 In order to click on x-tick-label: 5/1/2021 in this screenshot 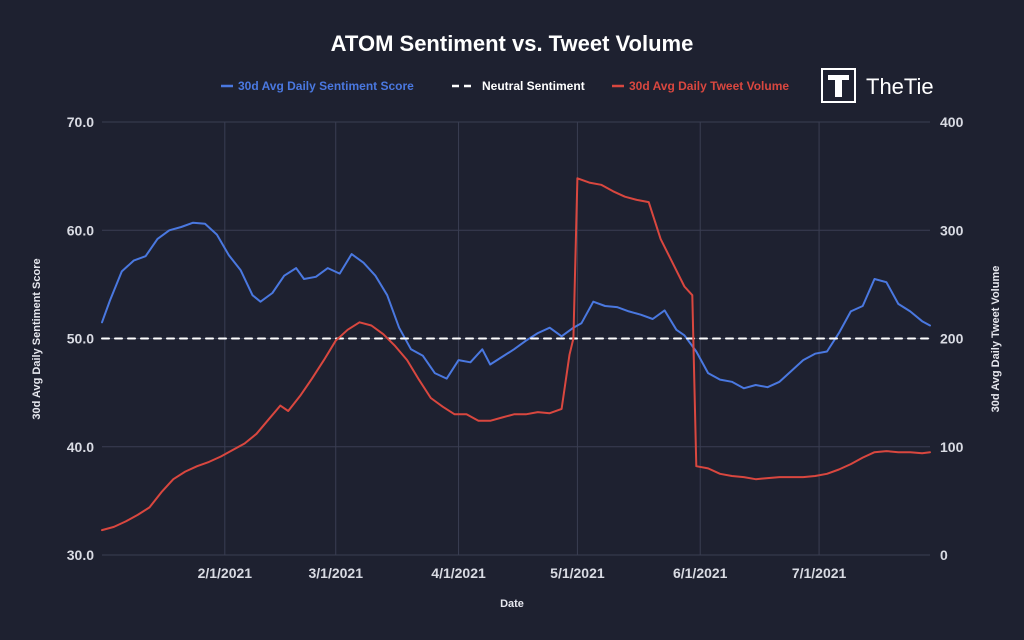, I will do `click(577, 573)`.